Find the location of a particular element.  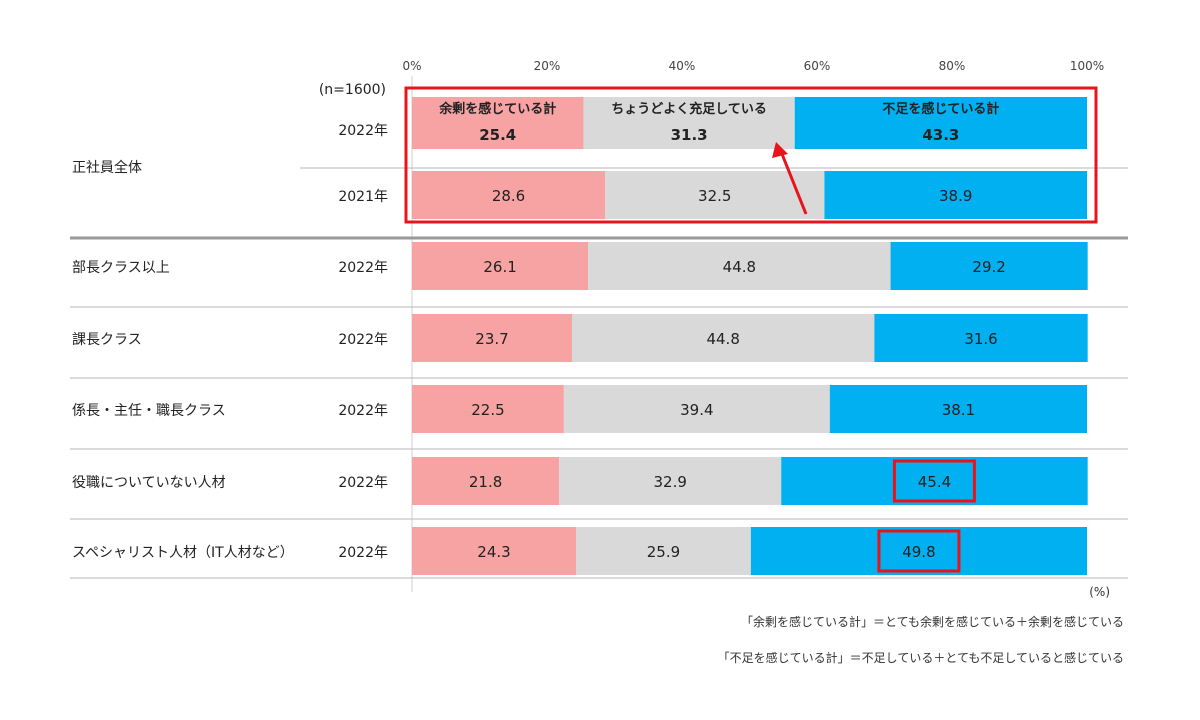

data-label: 22.5 is located at coordinates (487, 410).